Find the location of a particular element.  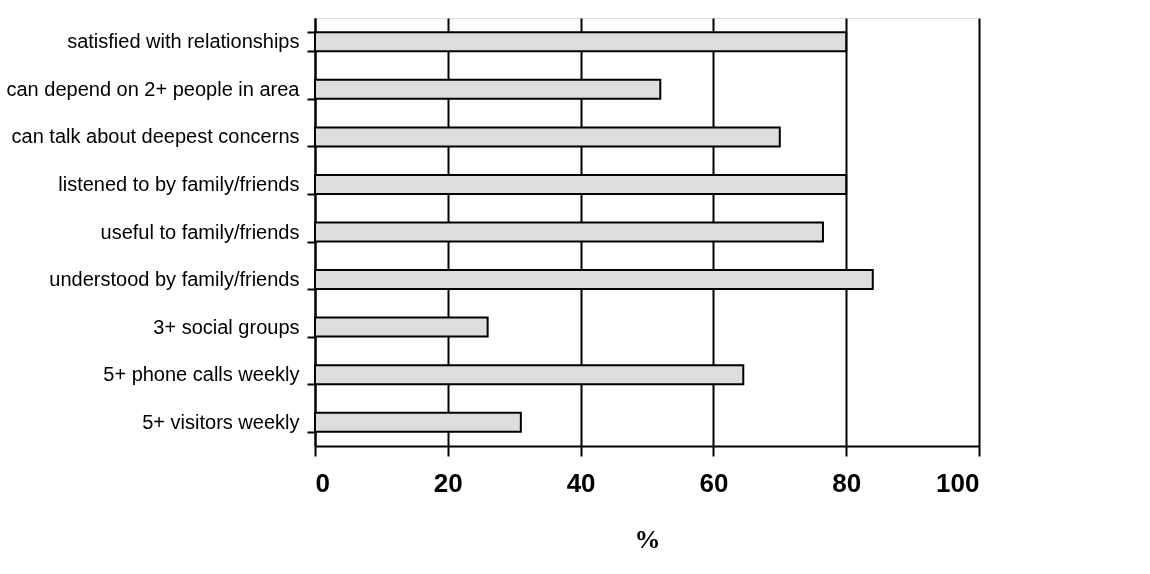

x-tick-label: 80 is located at coordinates (847, 482).